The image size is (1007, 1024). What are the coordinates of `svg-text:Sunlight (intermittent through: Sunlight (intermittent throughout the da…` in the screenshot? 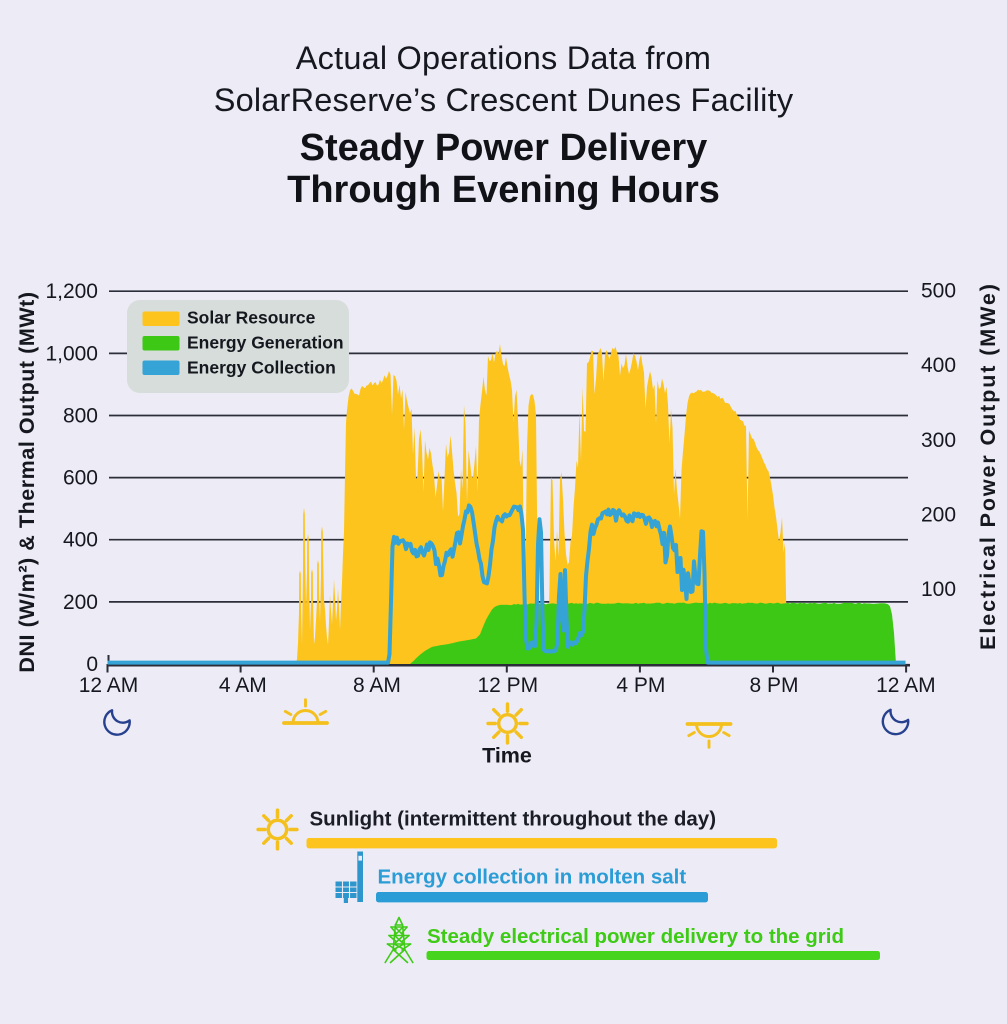 It's located at (513, 819).